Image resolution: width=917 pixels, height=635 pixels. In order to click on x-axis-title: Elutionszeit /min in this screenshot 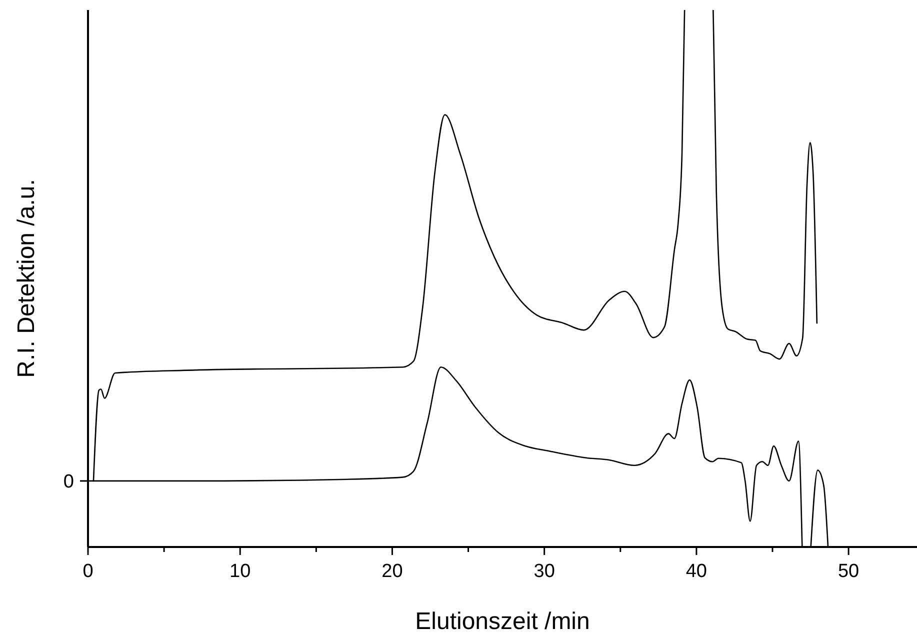, I will do `click(502, 621)`.